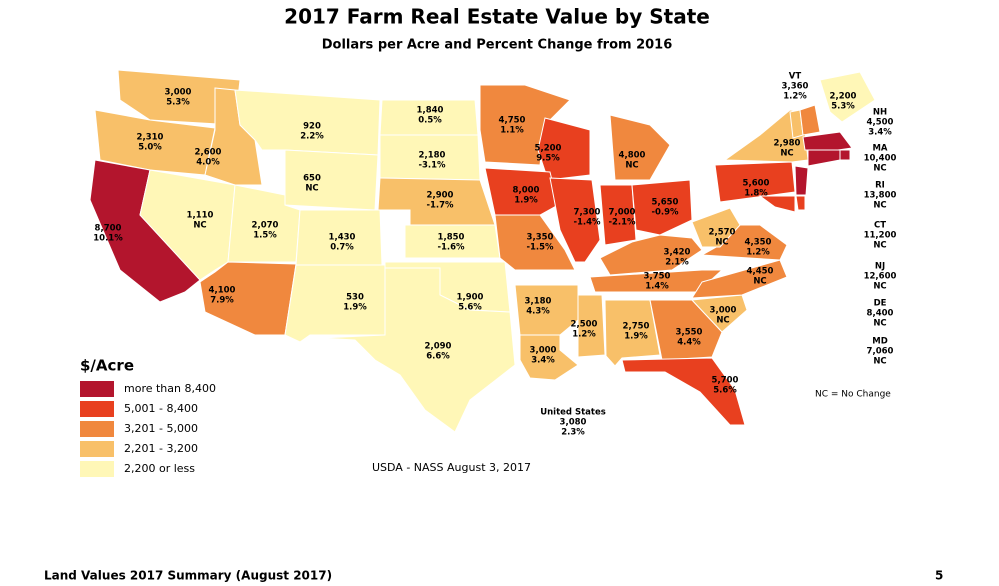 This screenshot has height=586, width=999. Describe the element at coordinates (540, 248) in the screenshot. I see `state-change: -1.5%` at that location.